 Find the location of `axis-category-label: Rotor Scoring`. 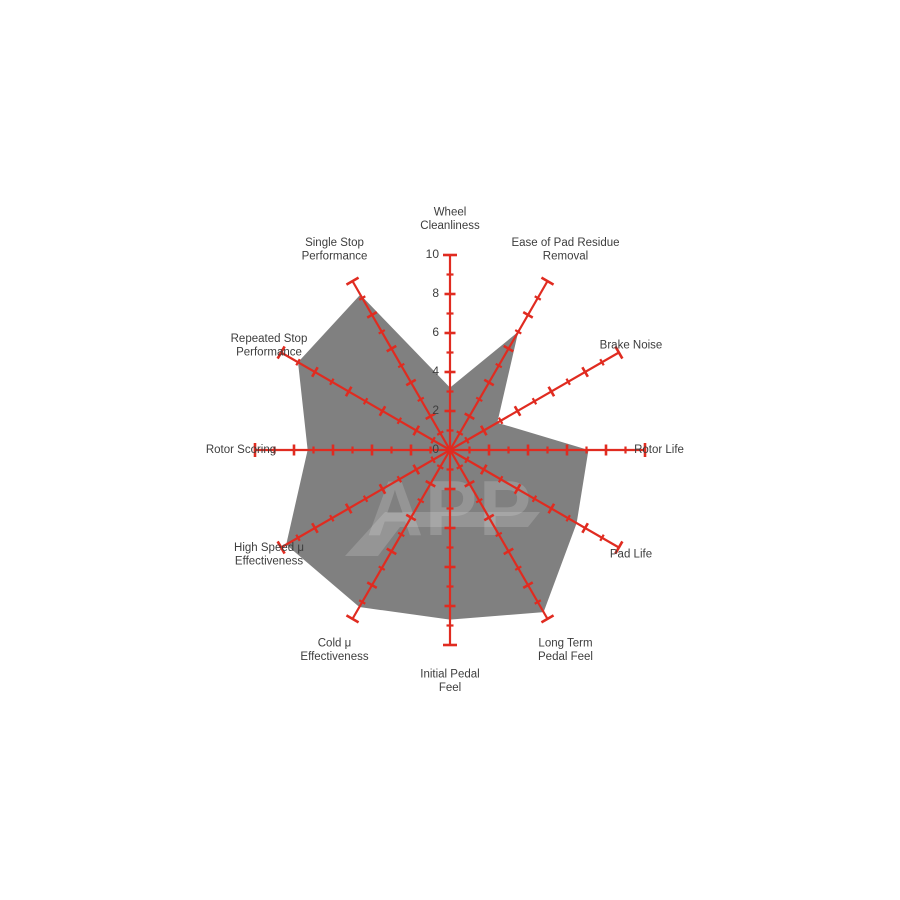

axis-category-label: Rotor Scoring is located at coordinates (241, 450).